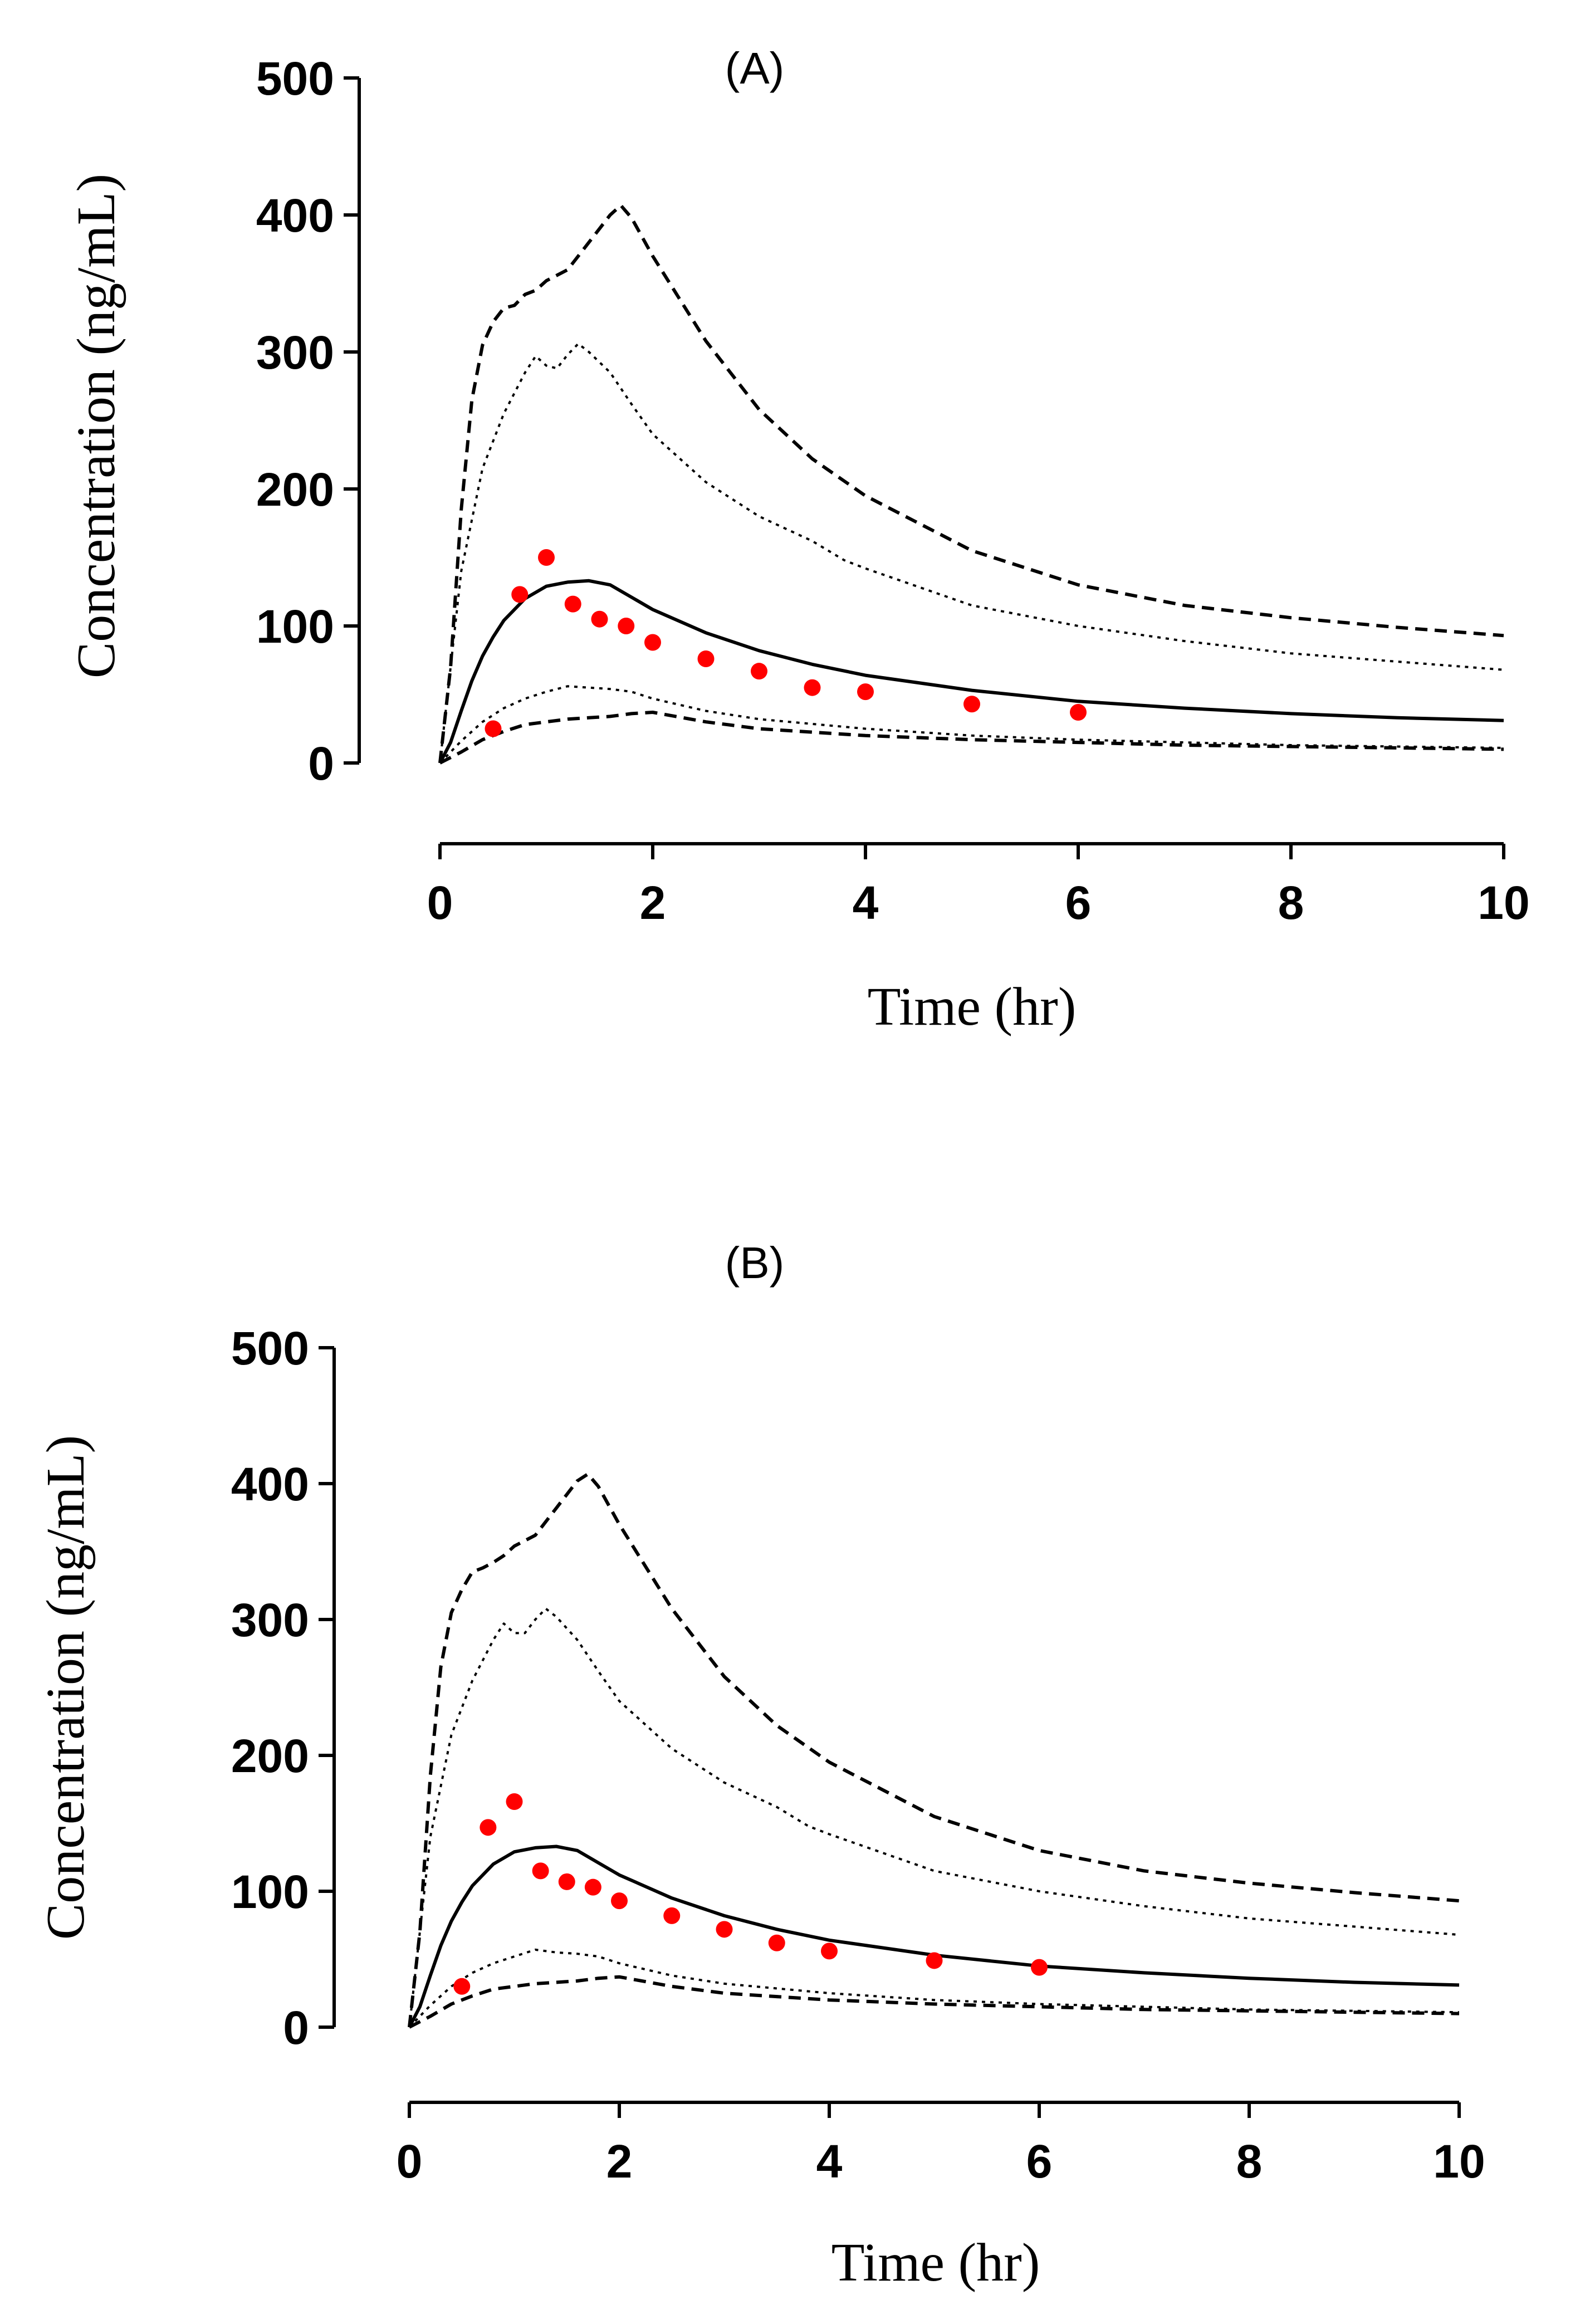  What do you see at coordinates (653, 903) in the screenshot?
I see `panel-a-xtick-label: 2` at bounding box center [653, 903].